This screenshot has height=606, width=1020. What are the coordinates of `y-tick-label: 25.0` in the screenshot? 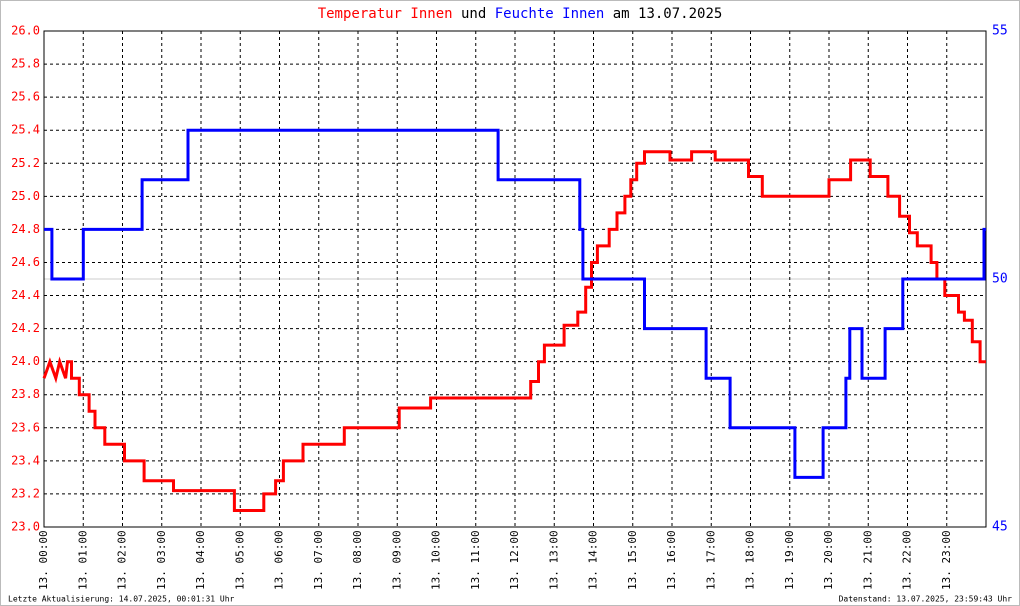 It's located at (25, 196).